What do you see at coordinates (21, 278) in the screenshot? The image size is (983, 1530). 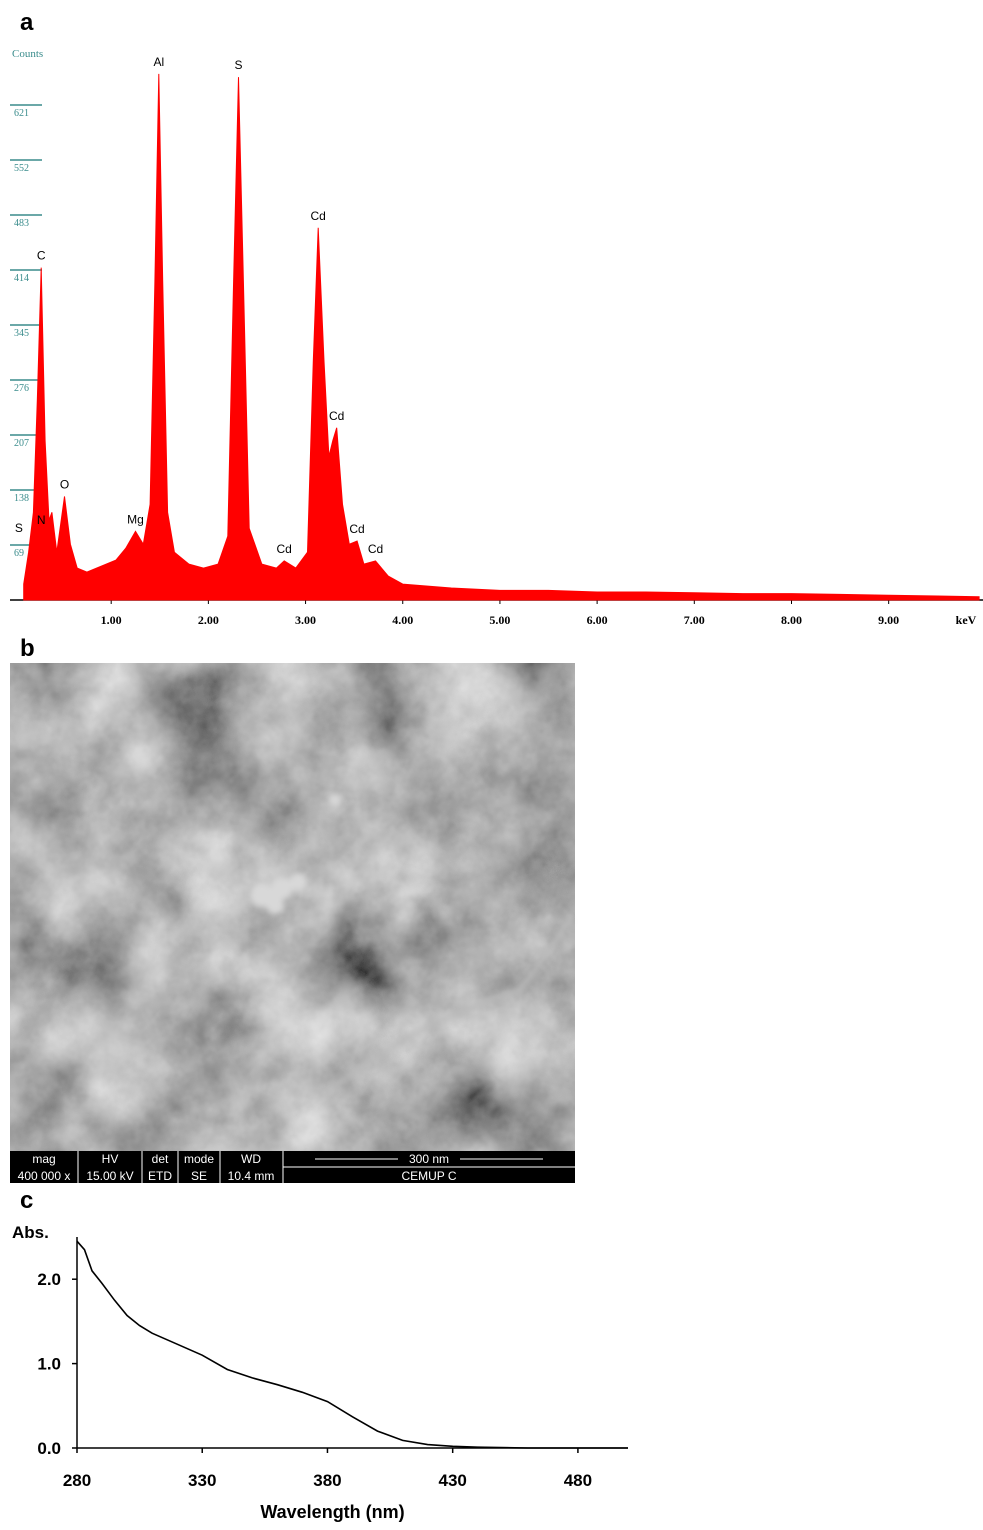 I see `y-tick-label: 414` at bounding box center [21, 278].